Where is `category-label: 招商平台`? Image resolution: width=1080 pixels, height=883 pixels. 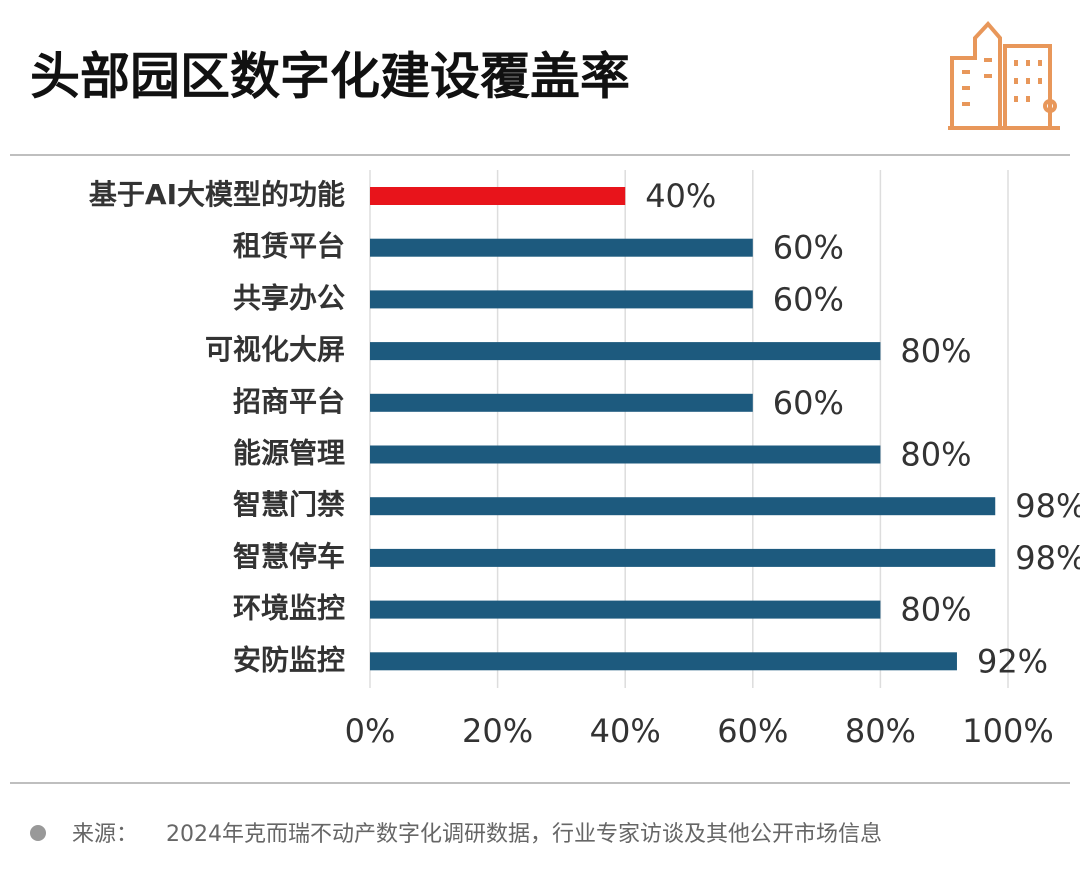 category-label: 招商平台 is located at coordinates (289, 401).